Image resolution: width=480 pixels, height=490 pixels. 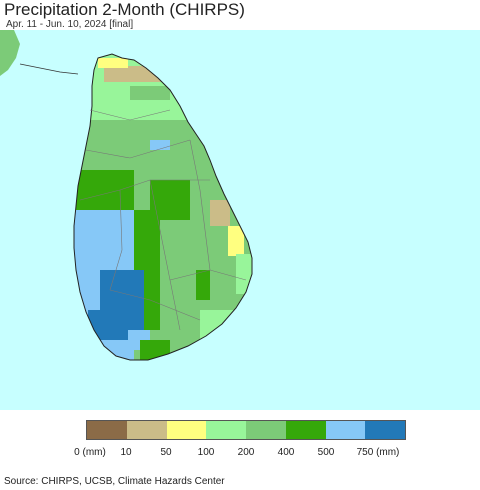 I want to click on india-landmass, so click(x=10, y=53).